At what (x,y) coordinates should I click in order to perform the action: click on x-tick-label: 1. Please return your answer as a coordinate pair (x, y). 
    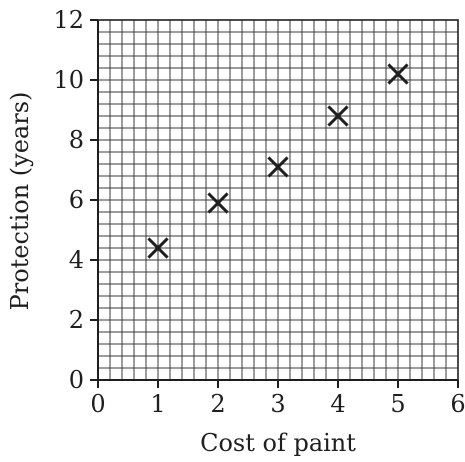
    Looking at the image, I should click on (157, 404).